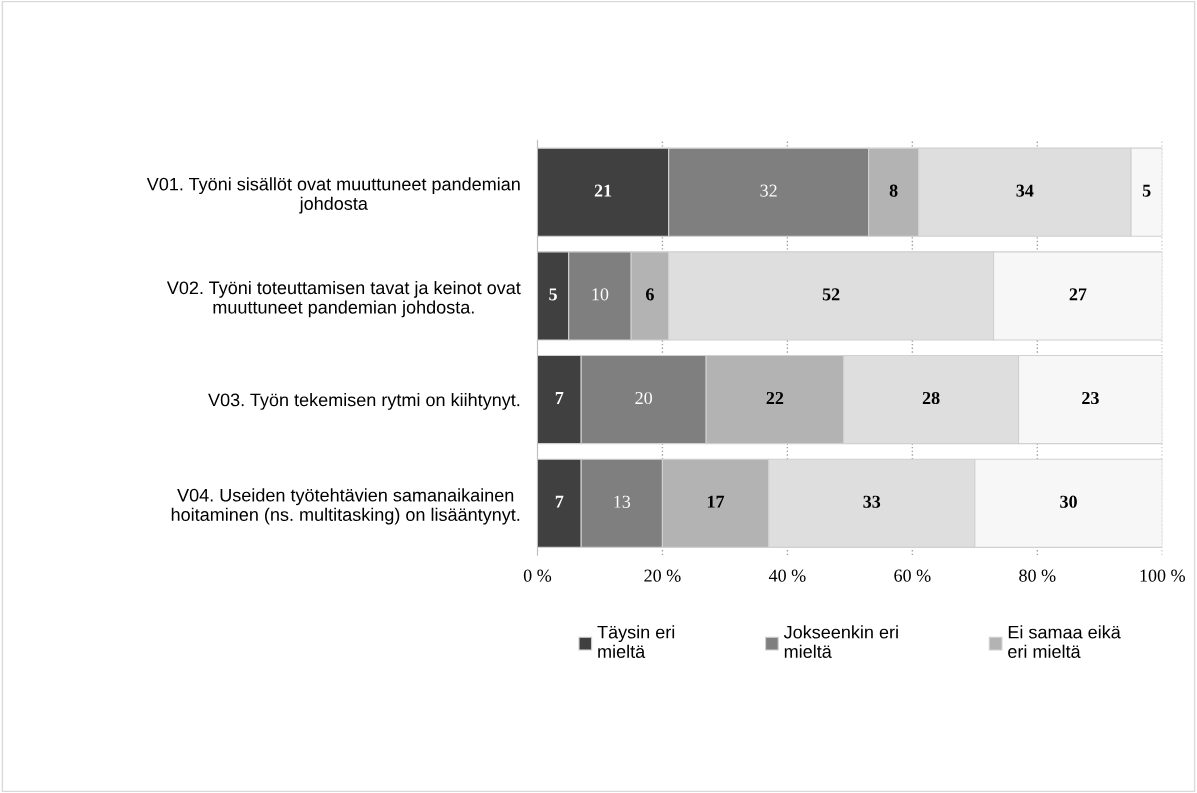  What do you see at coordinates (636, 641) in the screenshot?
I see `legend-label: Täysin eri mieltä` at bounding box center [636, 641].